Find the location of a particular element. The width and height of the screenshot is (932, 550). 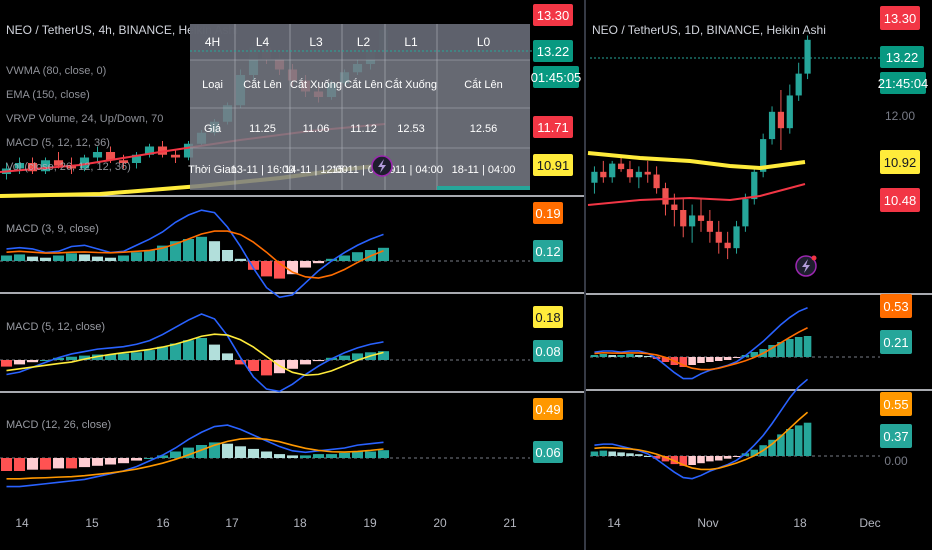

left-macd-hist-badge-text: 0.06 is located at coordinates (547, 452).